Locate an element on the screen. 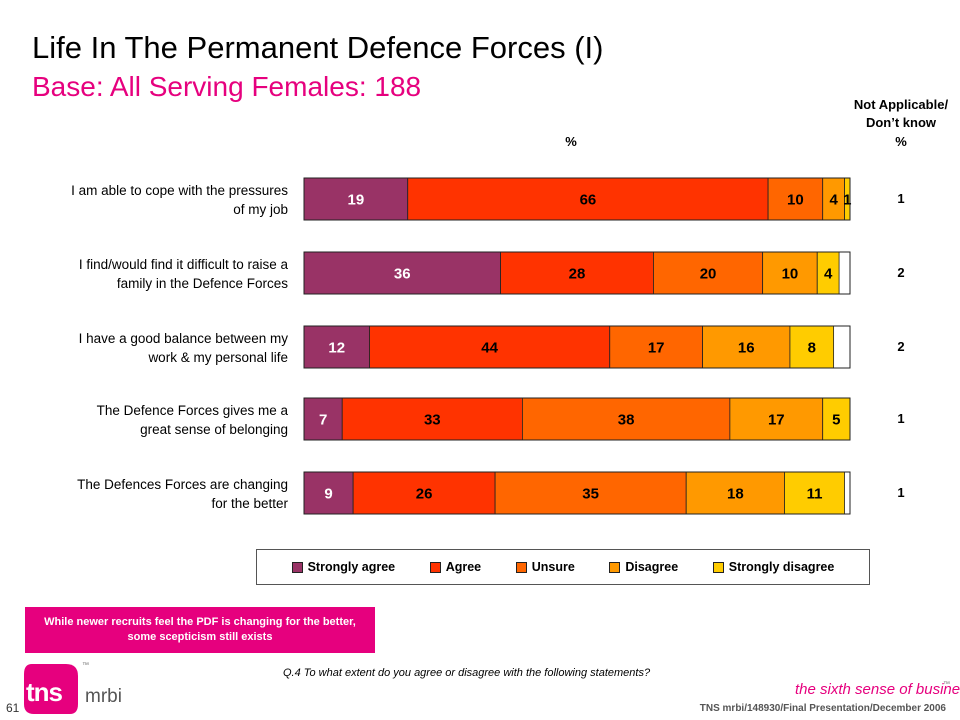 The width and height of the screenshot is (960, 720). bar-value-label: 28 is located at coordinates (577, 274).